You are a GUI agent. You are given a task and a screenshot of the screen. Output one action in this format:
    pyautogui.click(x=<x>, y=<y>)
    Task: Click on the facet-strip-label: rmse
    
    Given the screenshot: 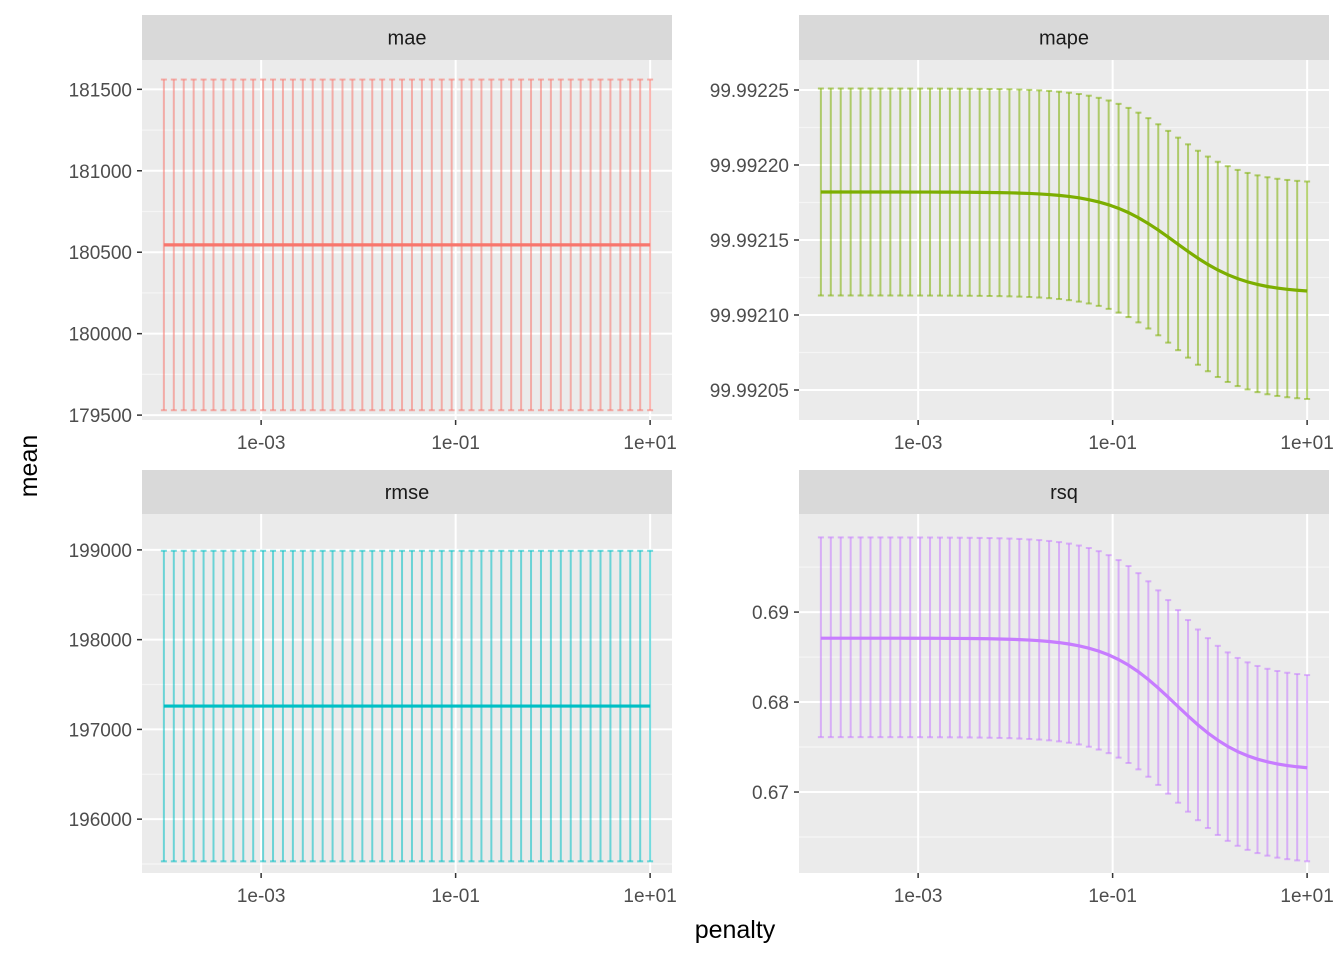 What is the action you would take?
    pyautogui.click(x=407, y=493)
    